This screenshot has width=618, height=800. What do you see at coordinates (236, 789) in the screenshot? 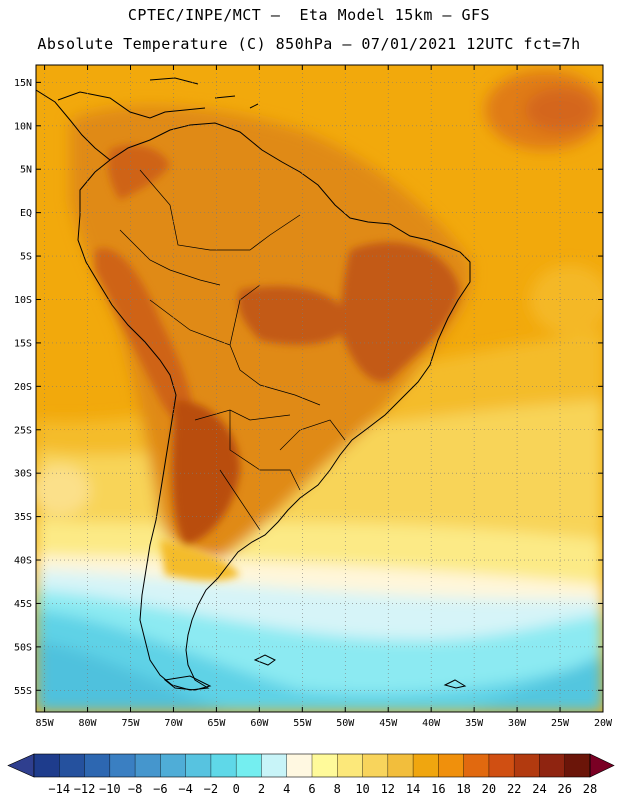
I see `colorbar-label: 0` at bounding box center [236, 789].